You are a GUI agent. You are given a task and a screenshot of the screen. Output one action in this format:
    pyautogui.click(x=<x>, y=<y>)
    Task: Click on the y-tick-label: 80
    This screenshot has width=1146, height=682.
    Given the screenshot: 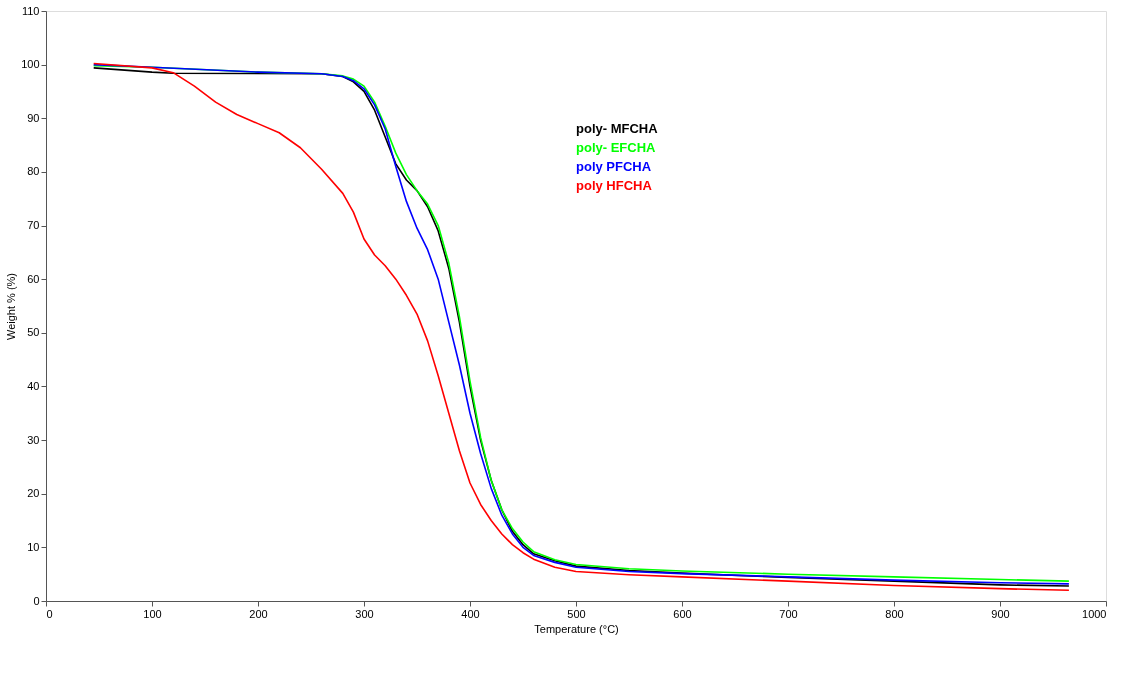 What is the action you would take?
    pyautogui.click(x=33, y=171)
    